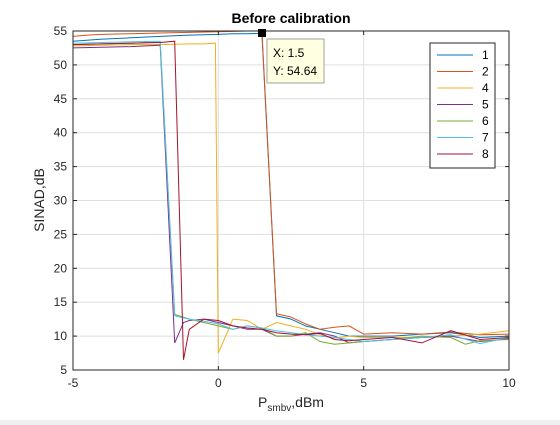 The image size is (560, 425). I want to click on x-axis-label: Psmbv,dBm, so click(291, 404).